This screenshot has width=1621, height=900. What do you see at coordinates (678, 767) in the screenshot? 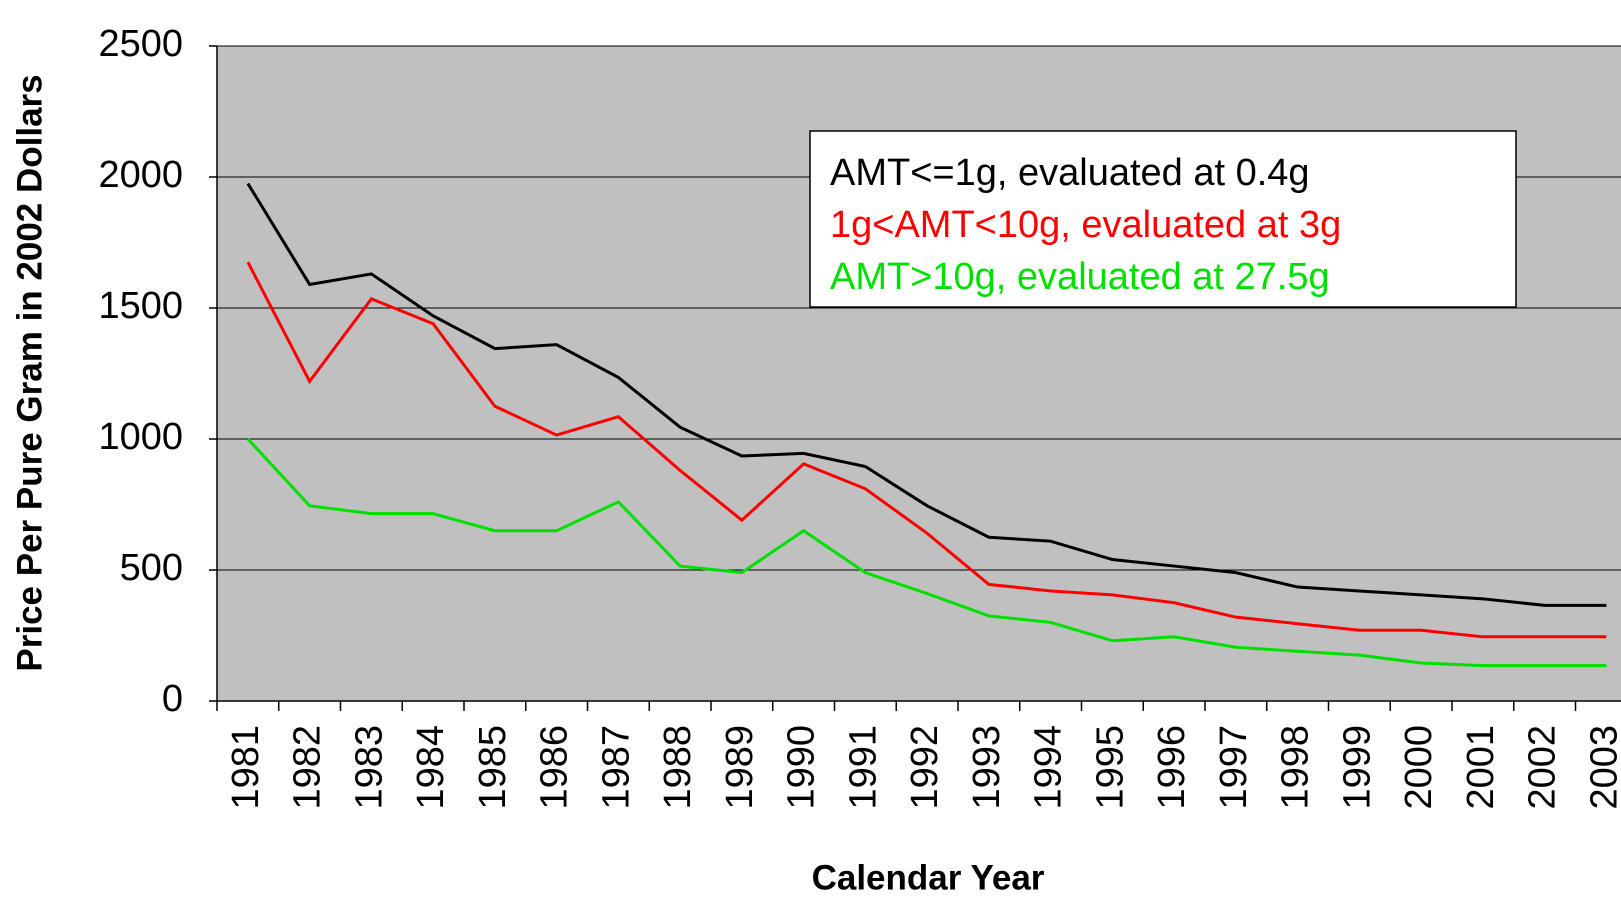
I see `x-tick-label: 1988` at bounding box center [678, 767].